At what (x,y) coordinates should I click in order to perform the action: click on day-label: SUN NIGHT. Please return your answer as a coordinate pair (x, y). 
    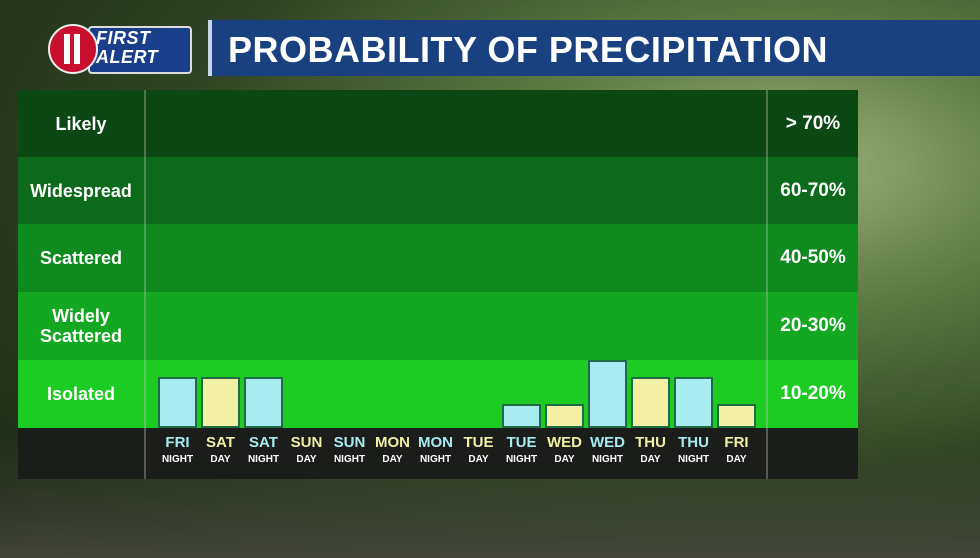
    Looking at the image, I should click on (349, 450).